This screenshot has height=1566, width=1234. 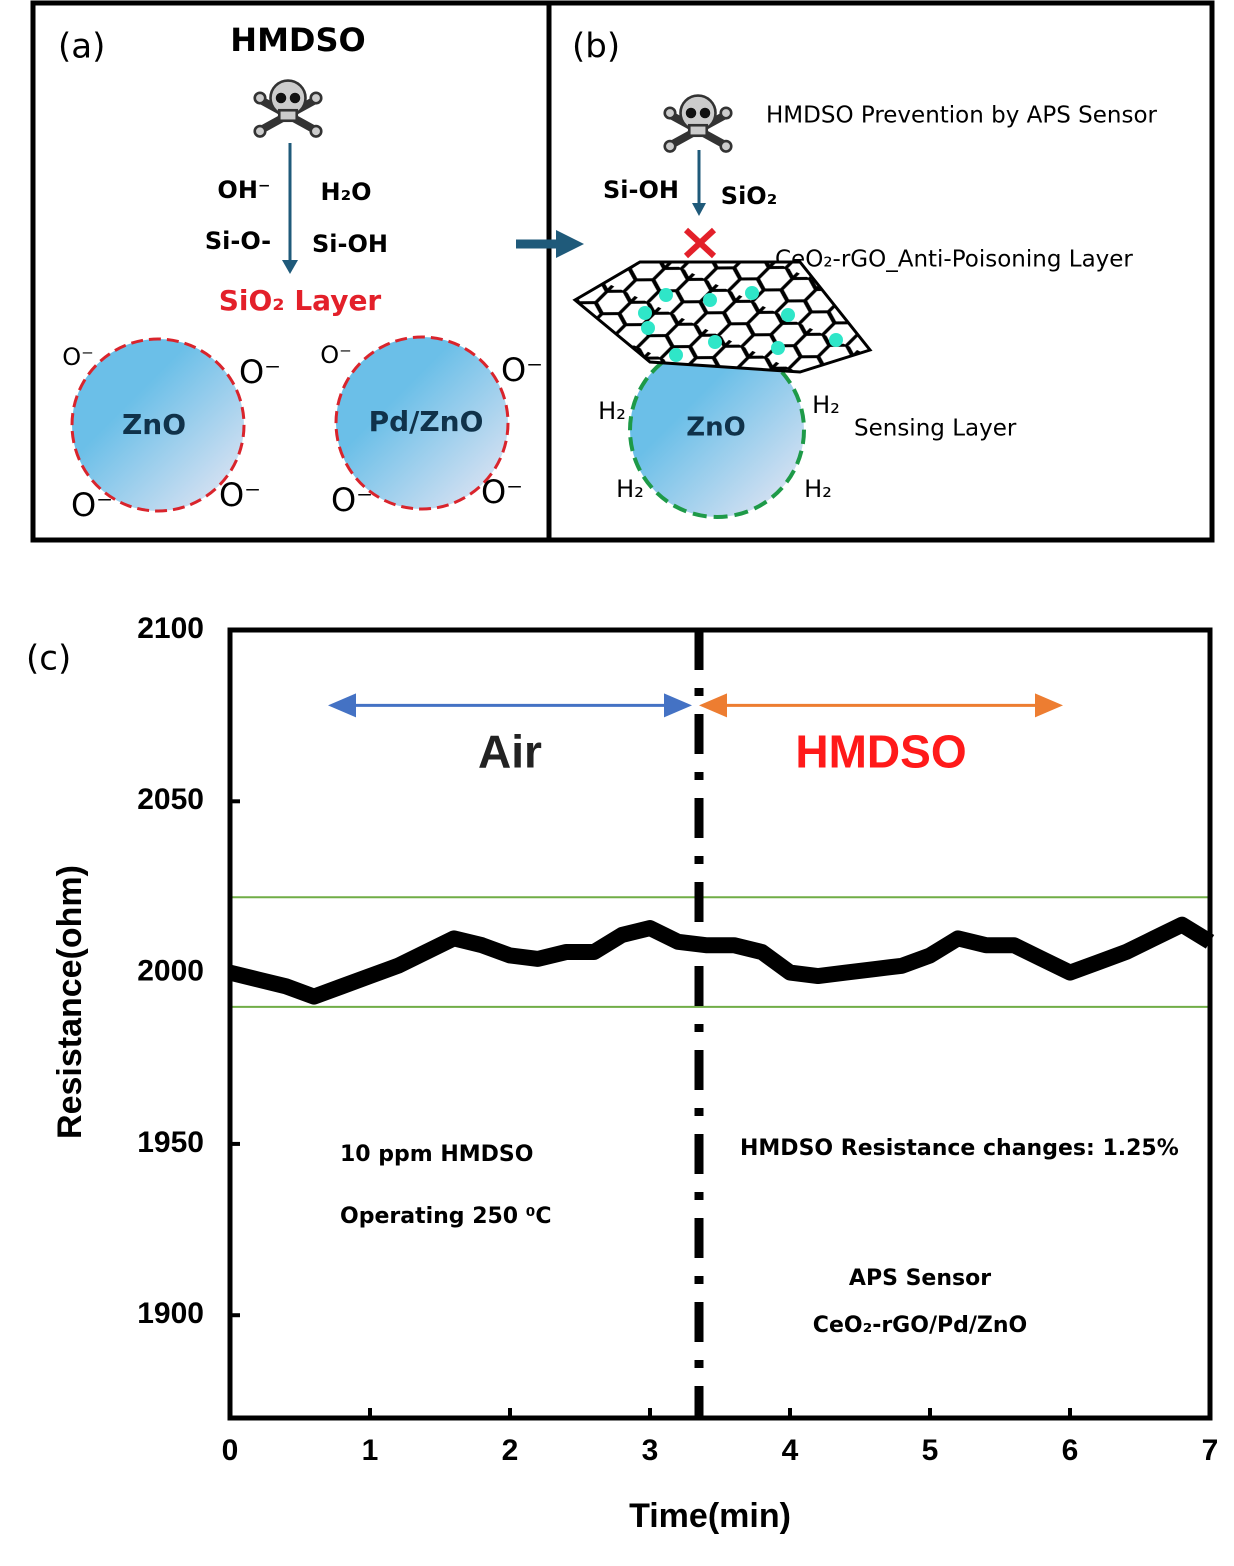 I want to click on y-tick-label: 2000, so click(x=170, y=971).